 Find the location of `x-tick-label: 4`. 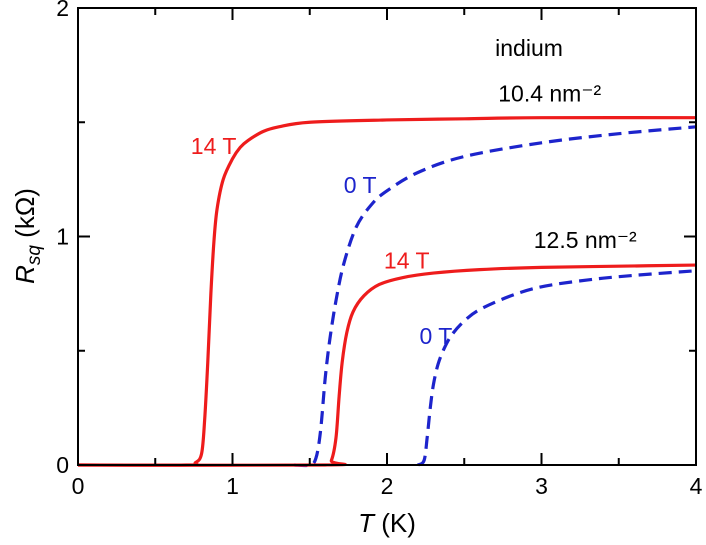

x-tick-label: 4 is located at coordinates (696, 486).